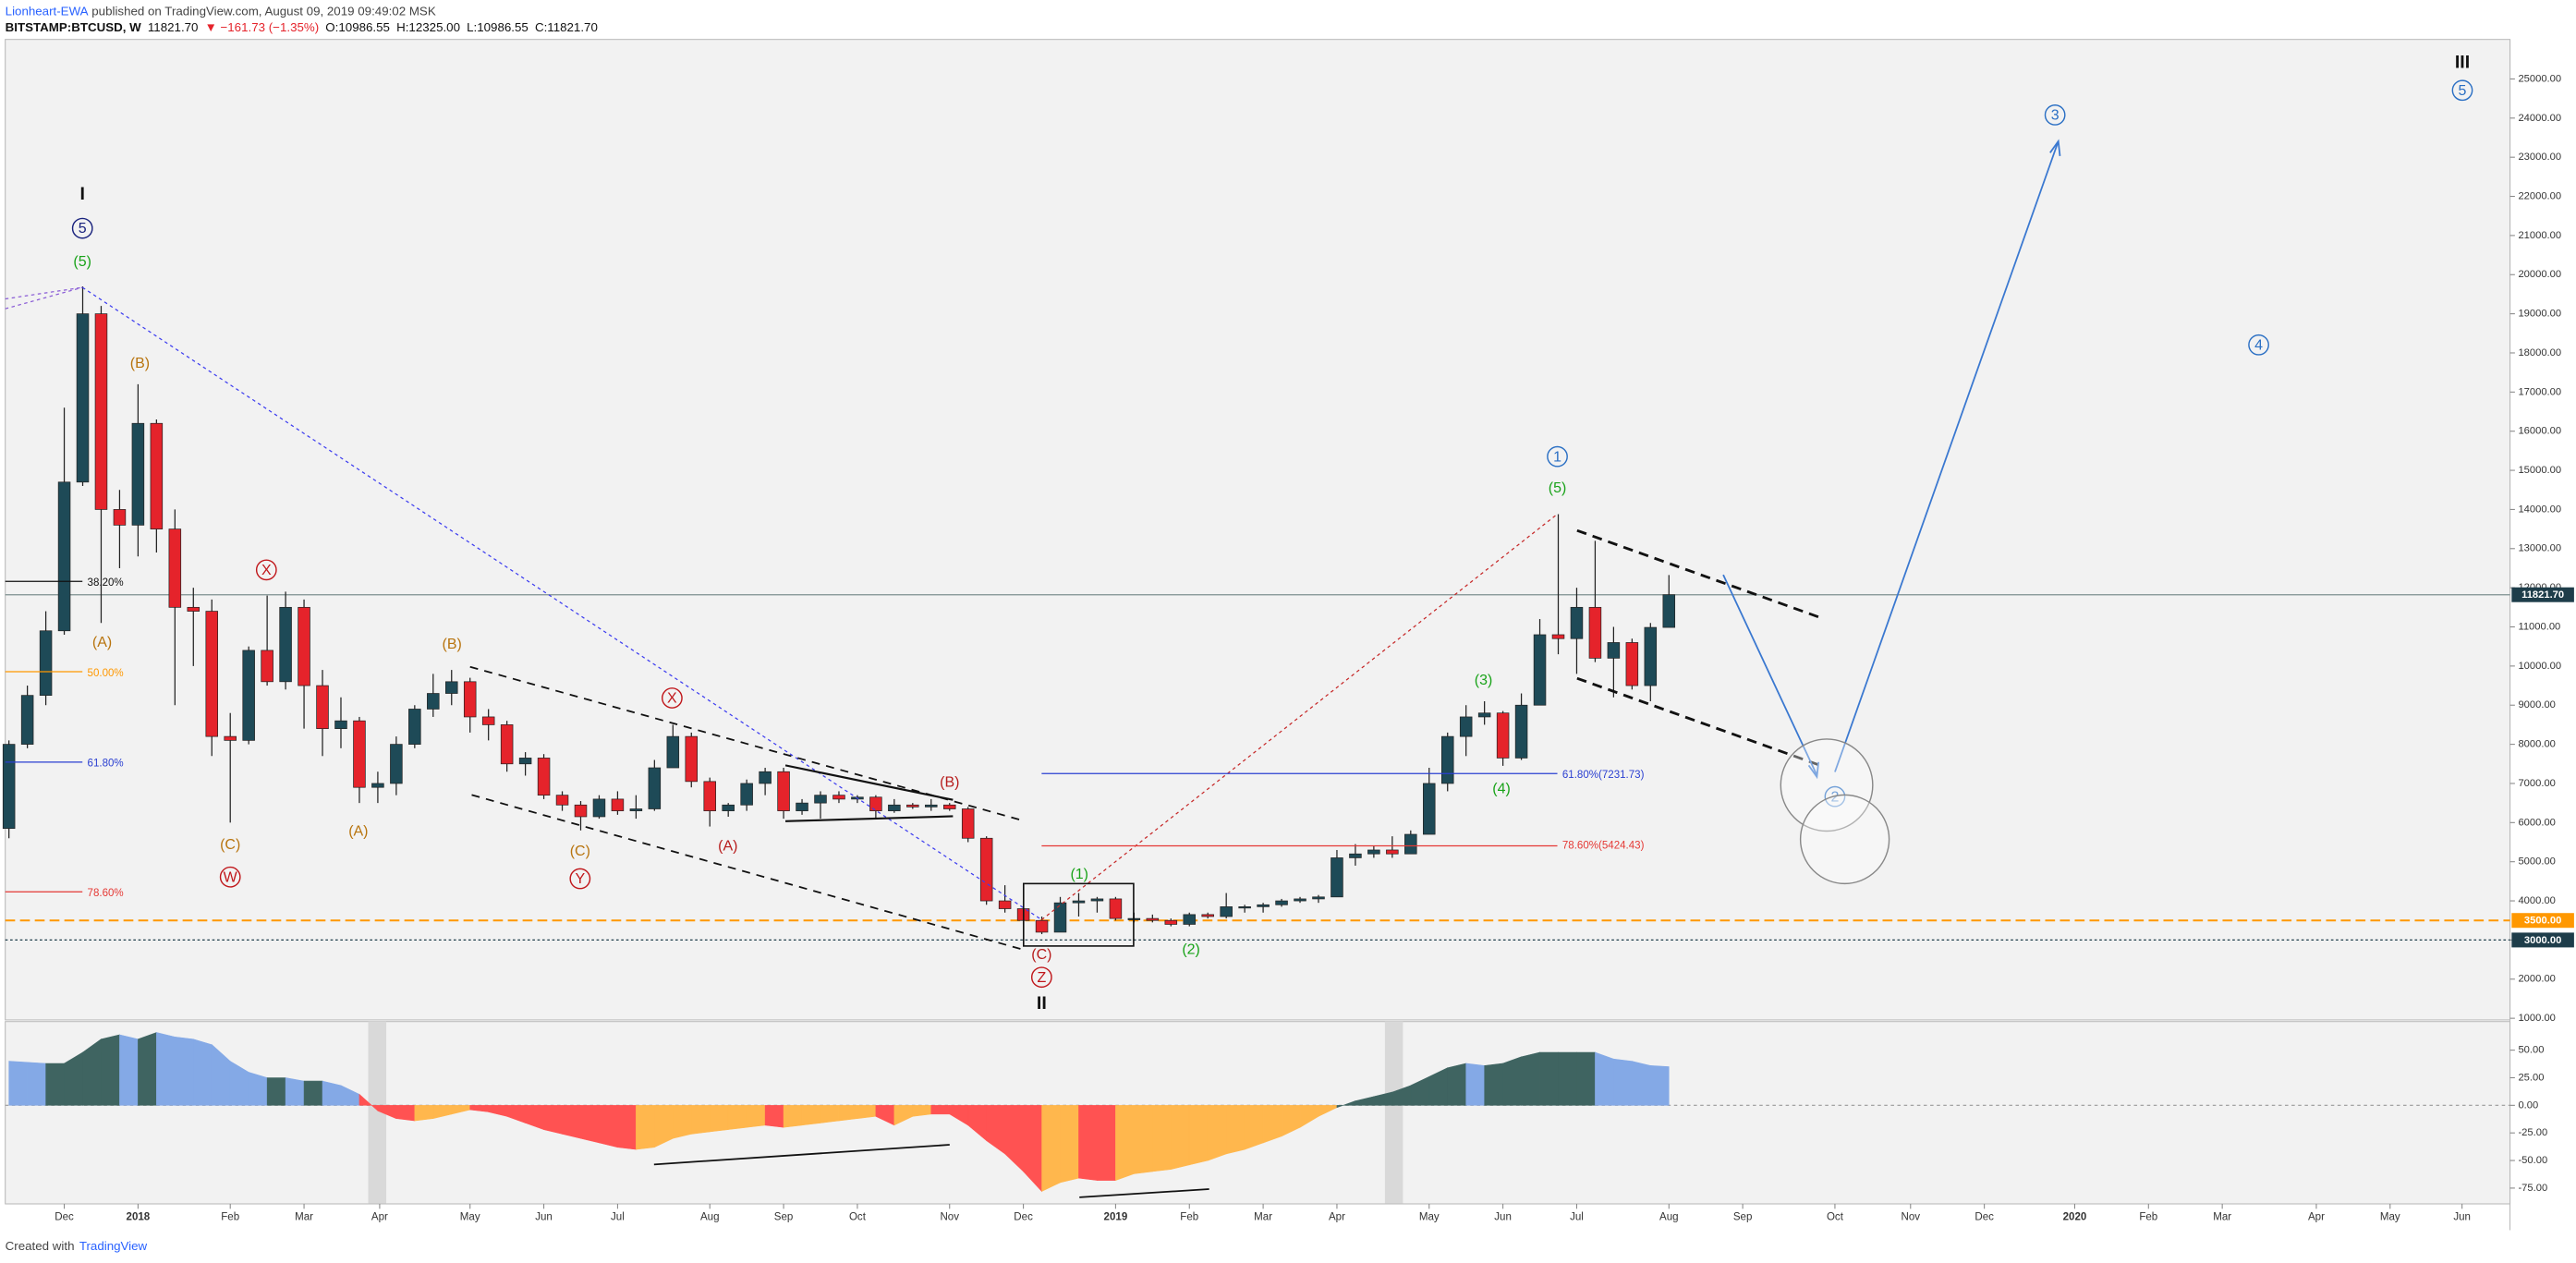 The height and width of the screenshot is (1263, 2576). Describe the element at coordinates (40, 1246) in the screenshot. I see `footer-text: Created with` at that location.